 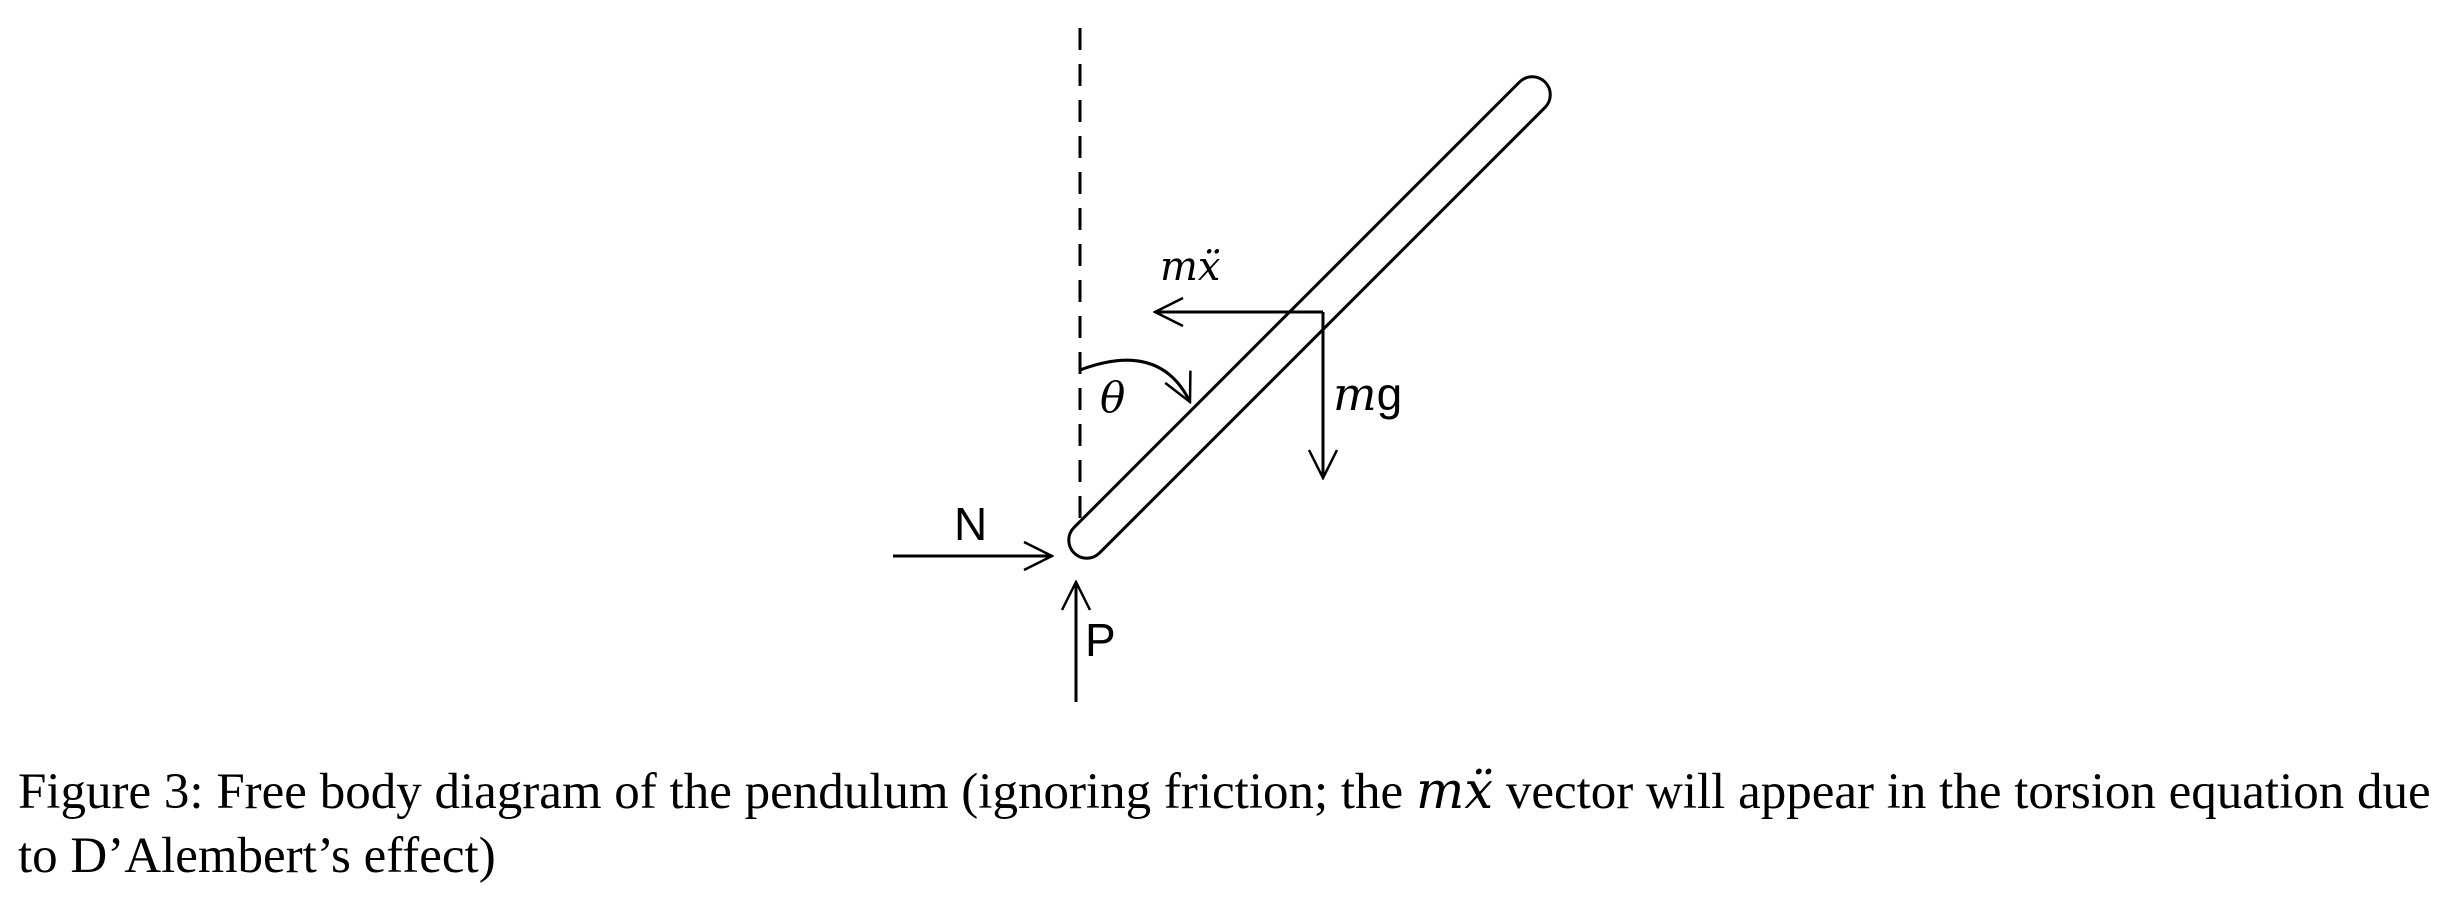 I want to click on pivot-force-label: P, so click(x=1100, y=640).